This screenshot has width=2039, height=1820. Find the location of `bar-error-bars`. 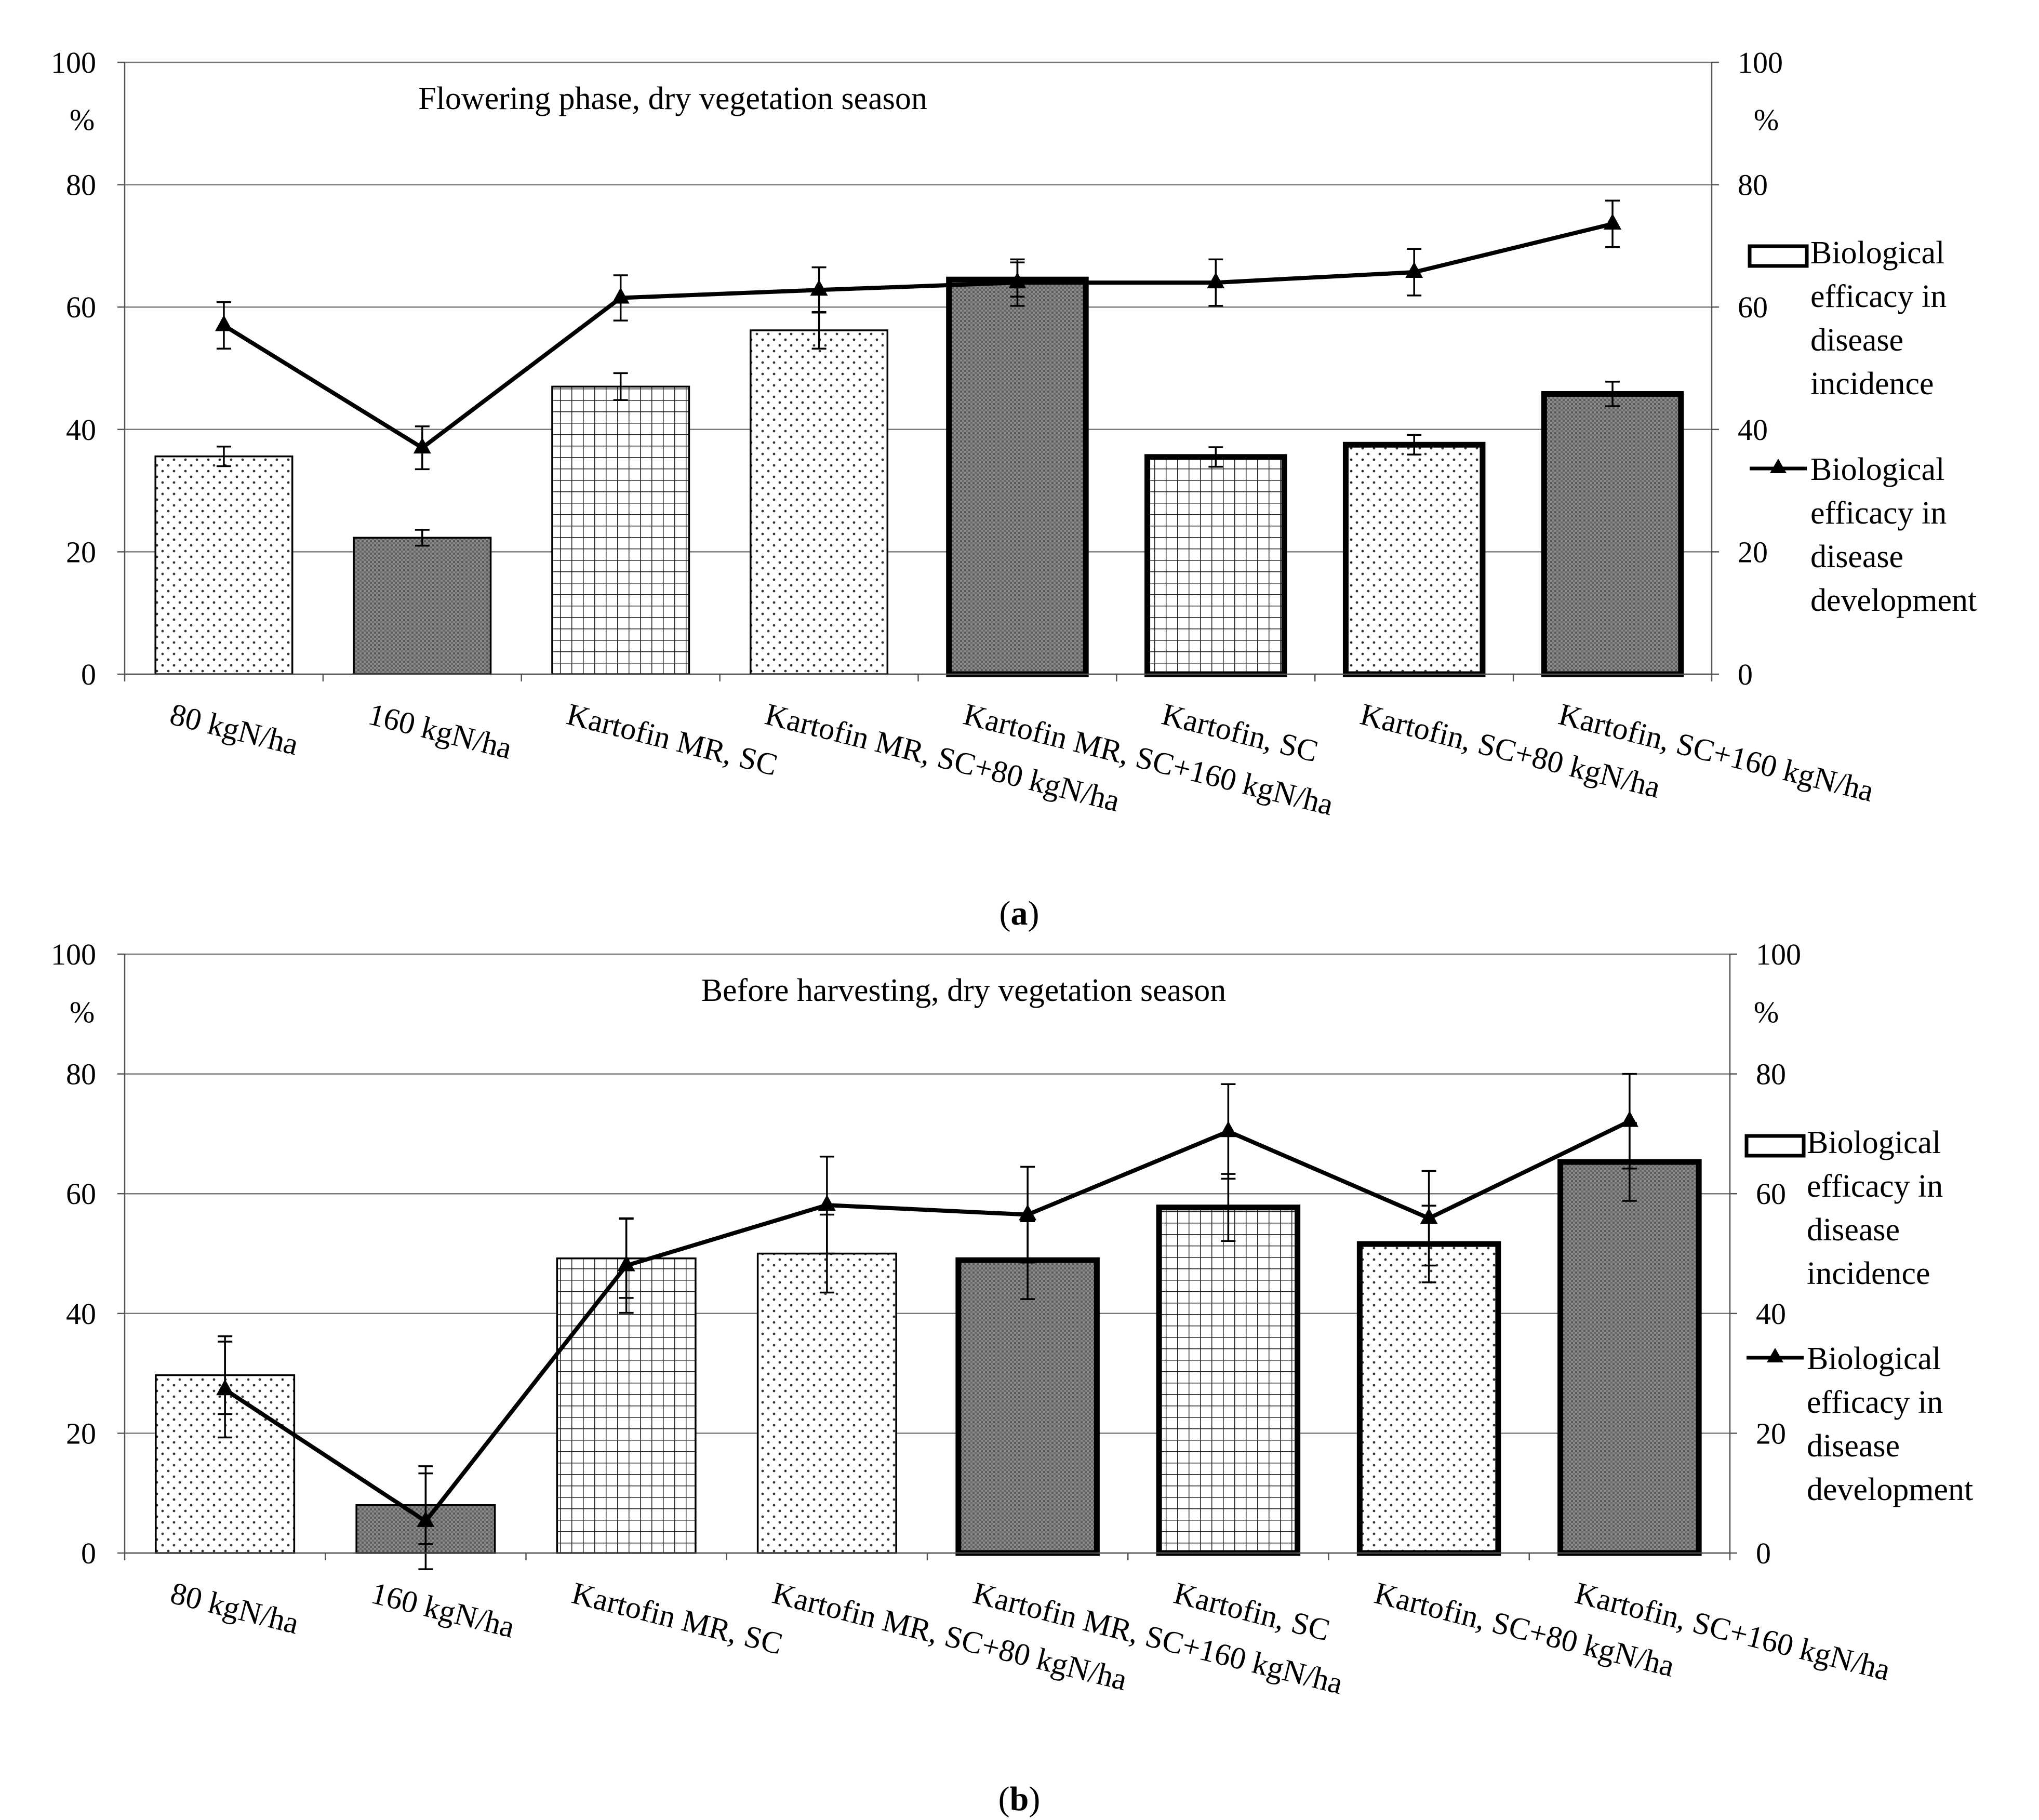

bar-error-bars is located at coordinates (918, 404).